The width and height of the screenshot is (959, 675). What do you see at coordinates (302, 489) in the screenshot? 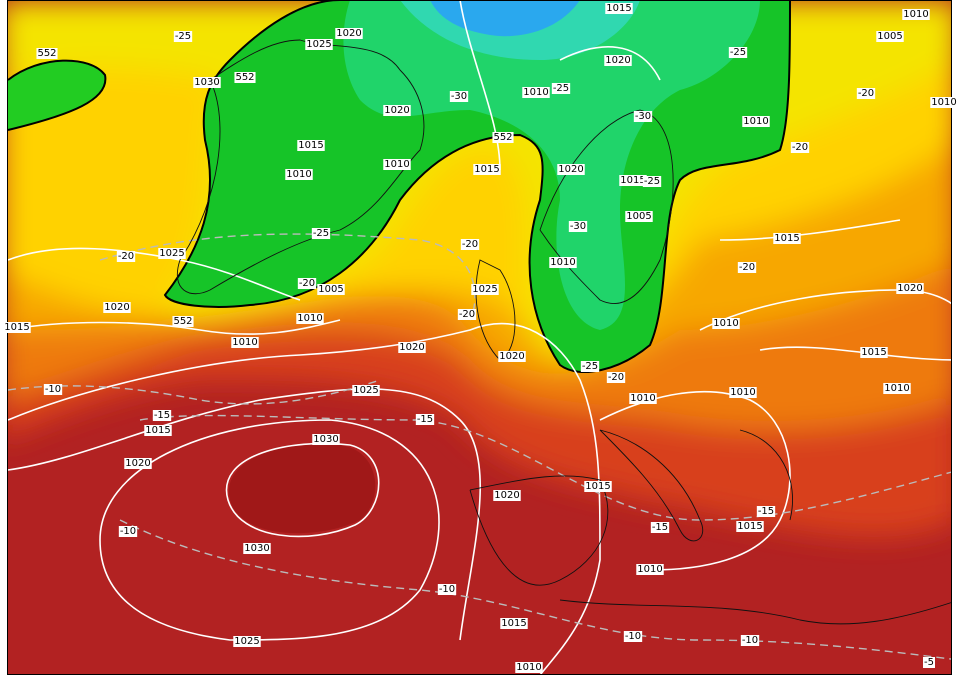
I see `high-core` at bounding box center [302, 489].